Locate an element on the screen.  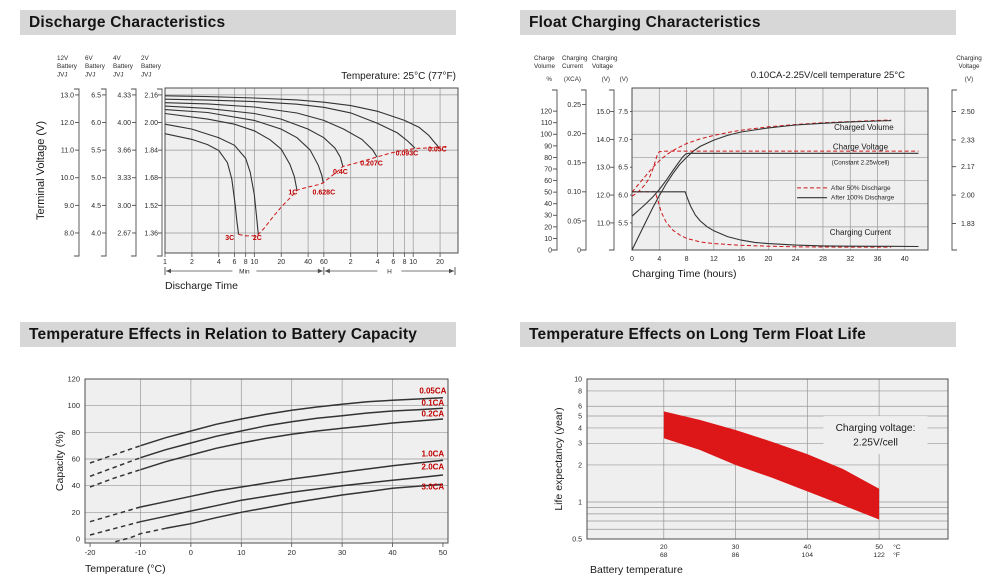
svg-text: Charge Voltage is located at coordinates (861, 146).